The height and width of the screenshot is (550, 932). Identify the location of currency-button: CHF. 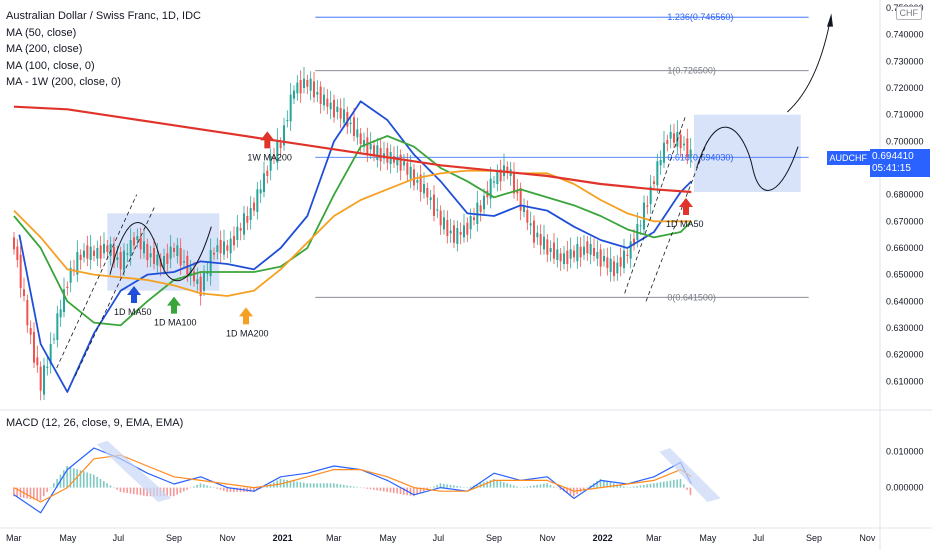
(908, 13).